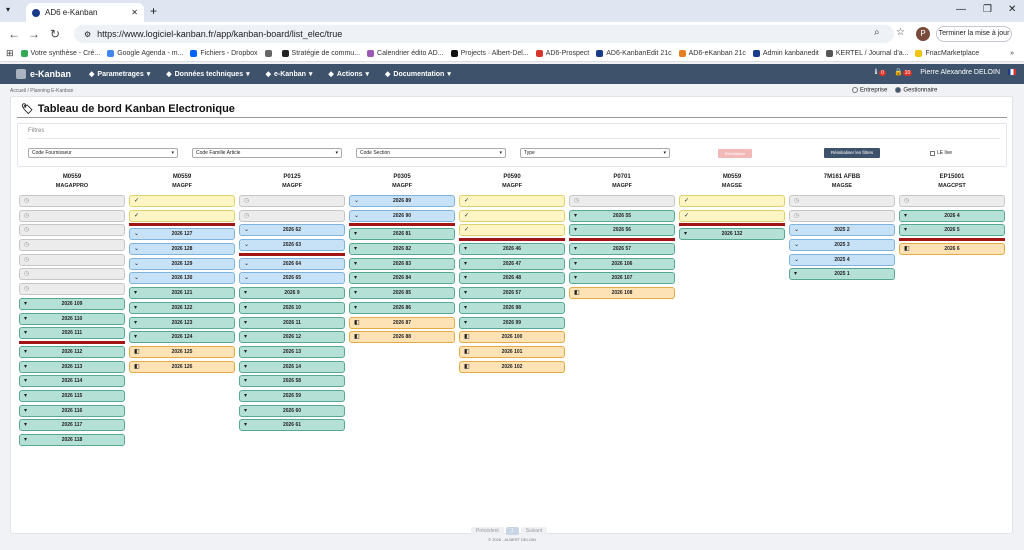 Image resolution: width=1024 pixels, height=550 pixels. What do you see at coordinates (634, 53) in the screenshot?
I see `bookmark-item: AD6-KanbanEdit 21c` at bounding box center [634, 53].